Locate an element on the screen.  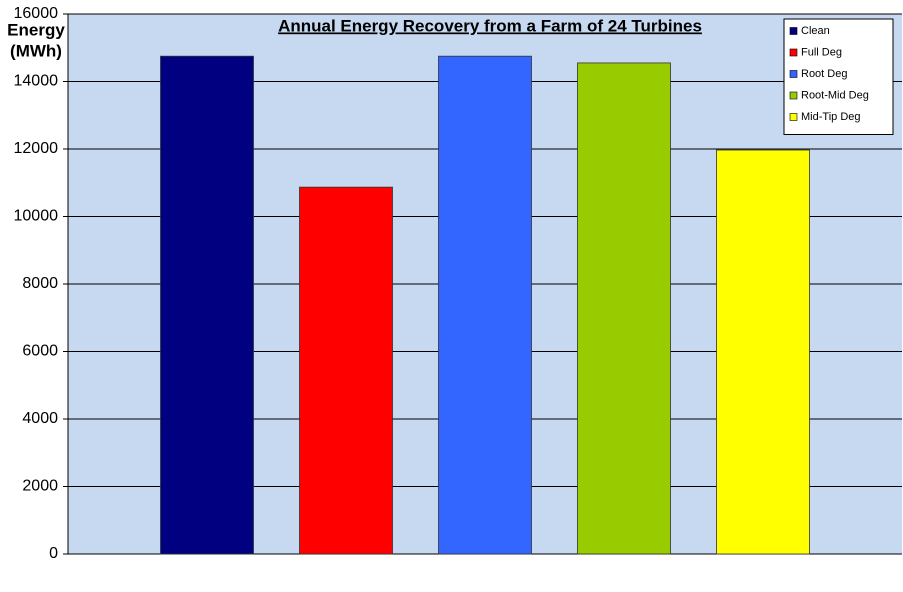
legend-label: Root-Mid Deg is located at coordinates (835, 95).